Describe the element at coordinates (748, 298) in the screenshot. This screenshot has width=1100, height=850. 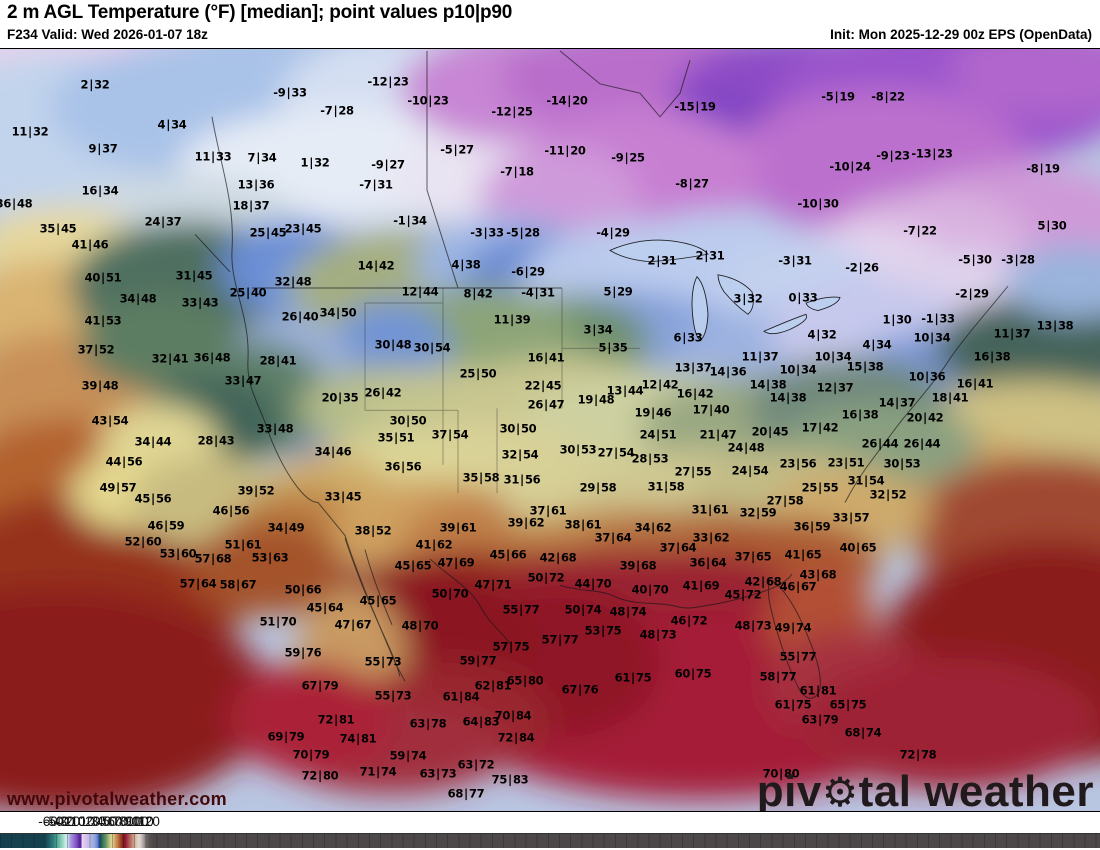
I see `point-value-label: 3|32` at that location.